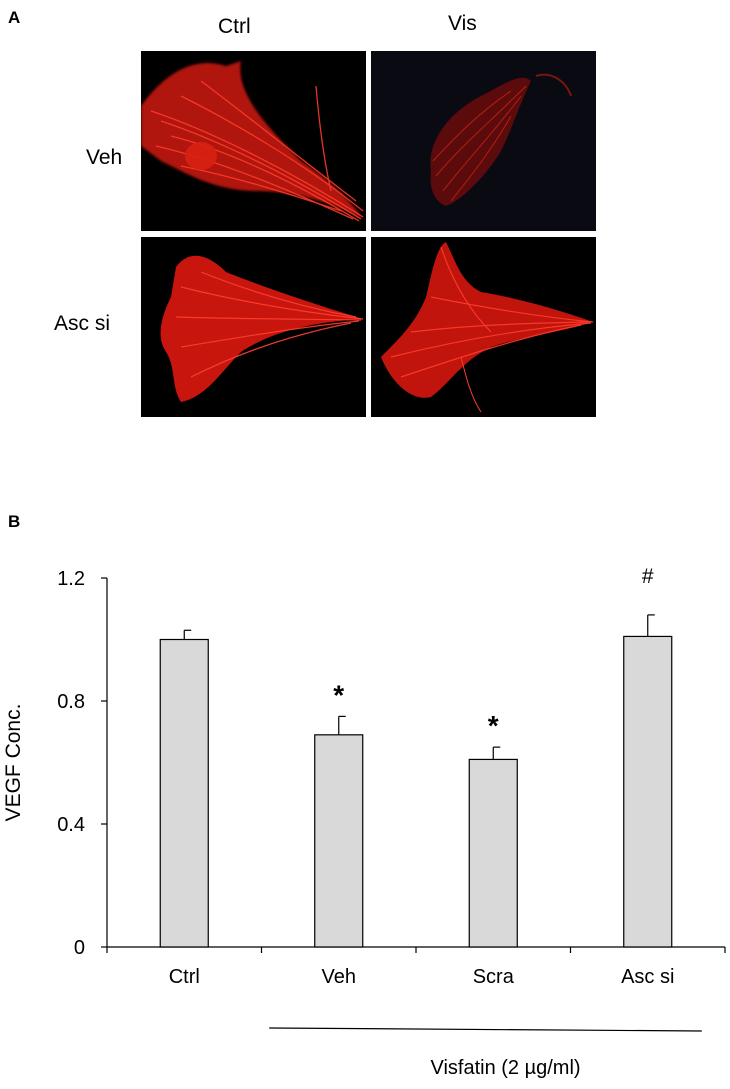 The image size is (730, 1089). I want to click on y-tick-label: 1.2, so click(71, 579).